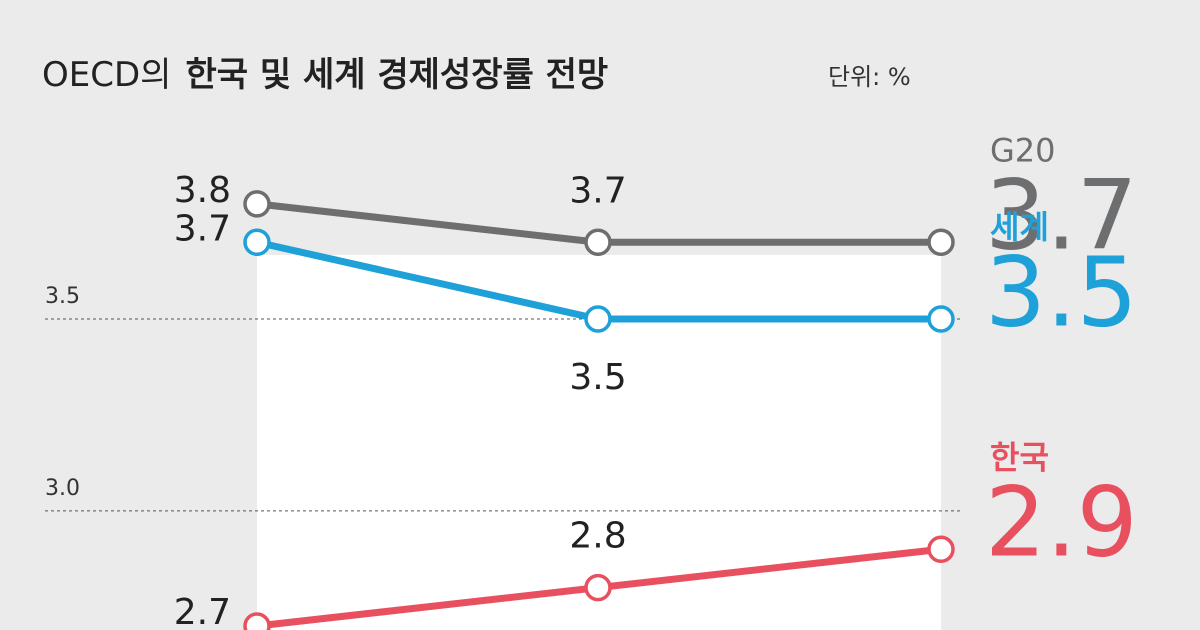 Image resolution: width=1200 pixels, height=630 pixels. Describe the element at coordinates (106, 75) in the screenshot. I see `chart-title-lead: OECD의` at that location.